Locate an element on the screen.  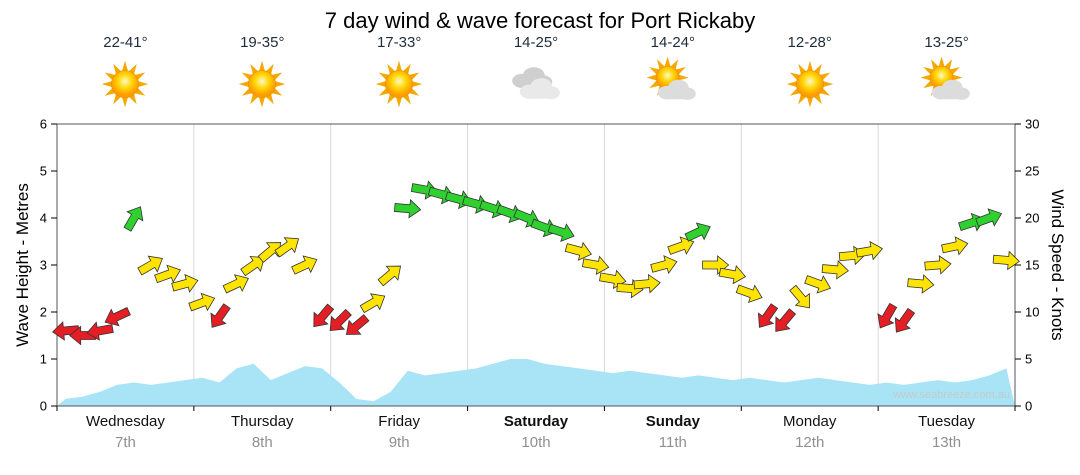
day-temp-range: 17-33° is located at coordinates (399, 42).